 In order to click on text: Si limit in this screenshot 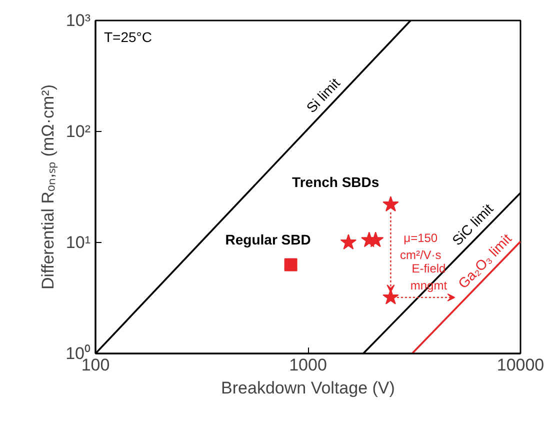, I will do `click(323, 95)`.